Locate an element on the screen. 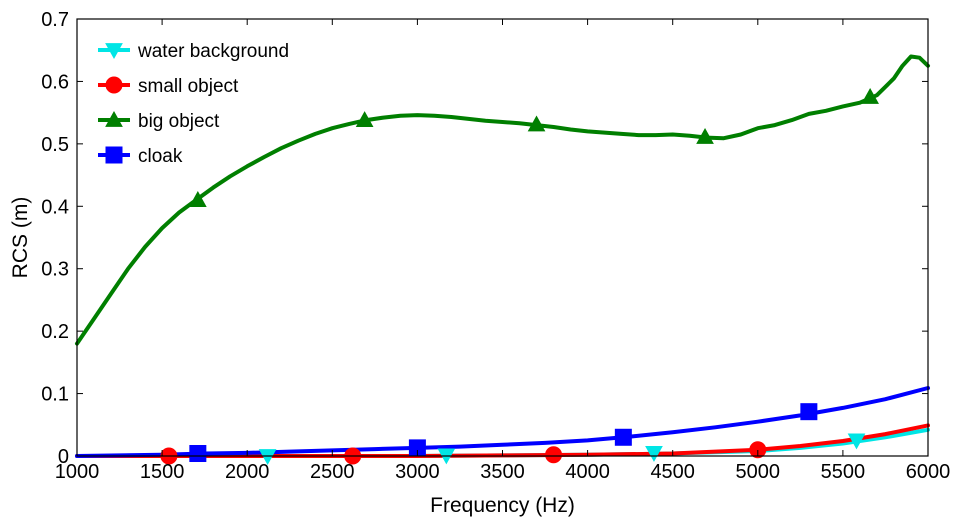 This screenshot has width=960, height=522. x-tick-label: 6000 is located at coordinates (928, 472).